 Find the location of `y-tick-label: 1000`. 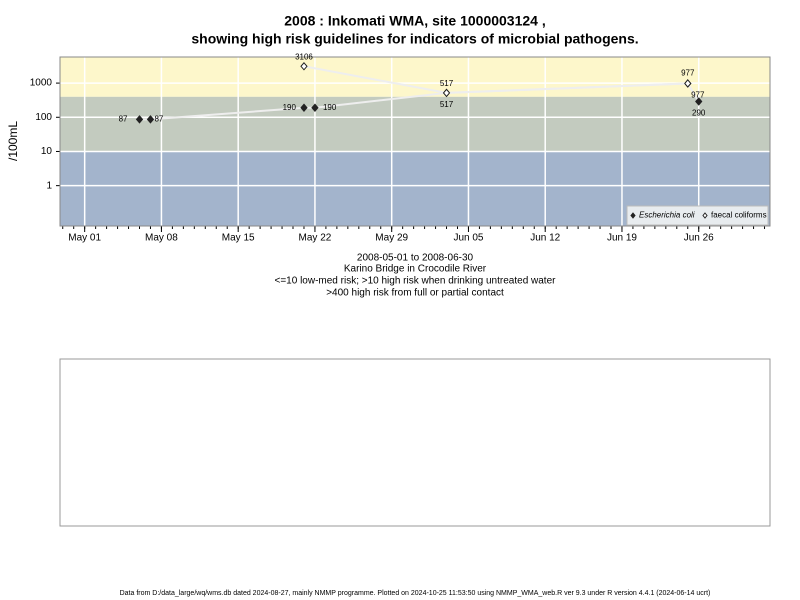

y-tick-label: 1000 is located at coordinates (41, 83).